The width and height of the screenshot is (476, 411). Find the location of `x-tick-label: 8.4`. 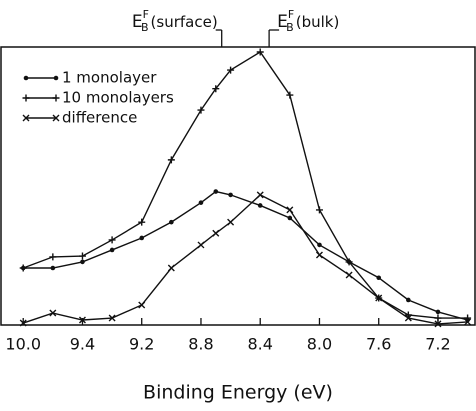

x-tick-label: 8.4 is located at coordinates (259, 344).